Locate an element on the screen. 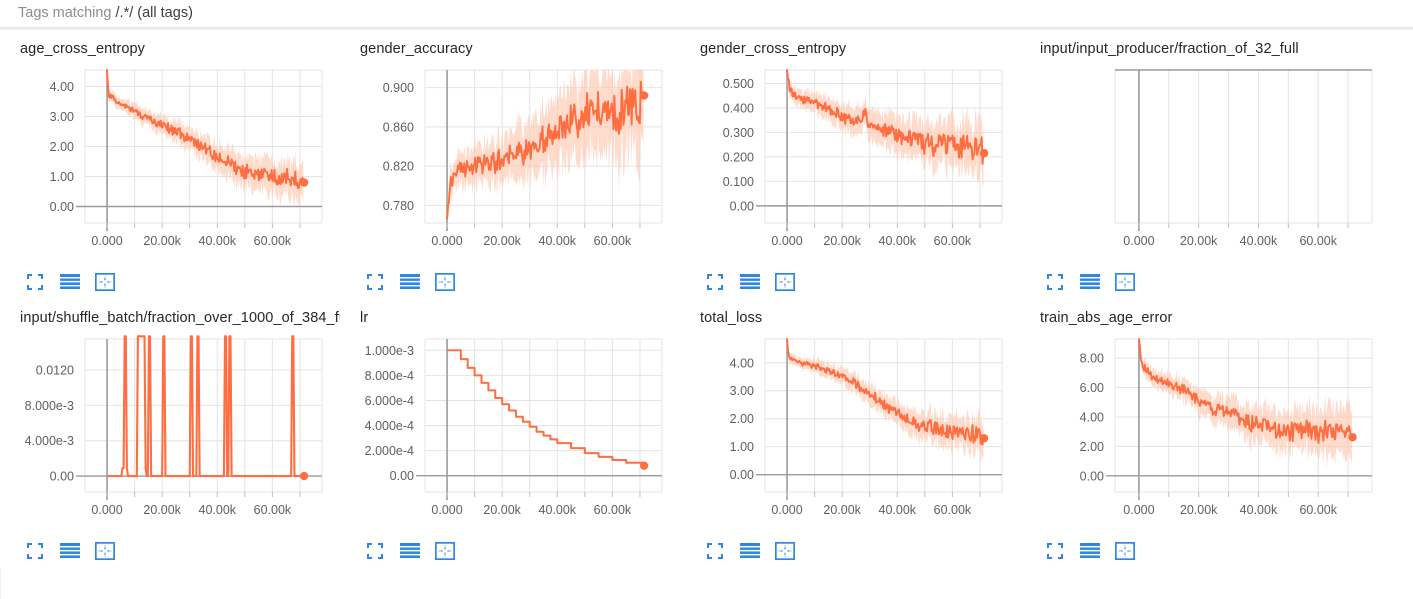 This screenshot has height=599, width=1413. svg-text: 0.860 is located at coordinates (398, 127).